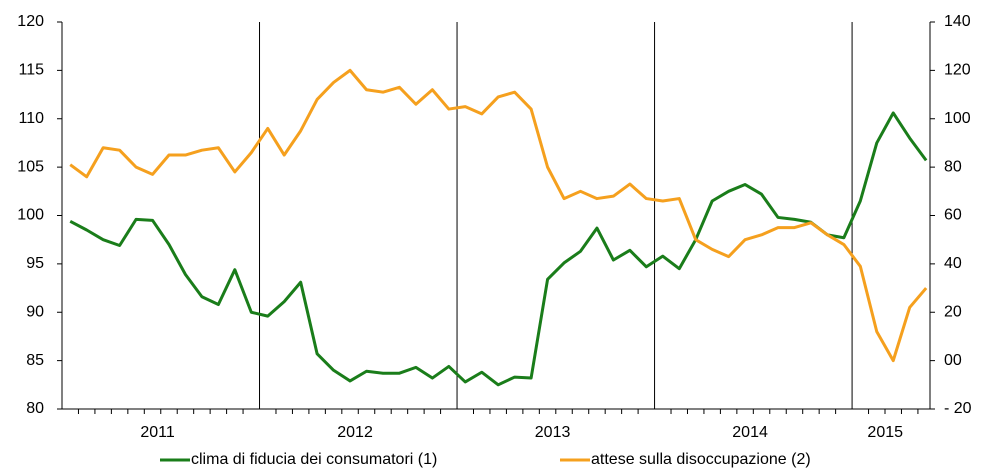 The width and height of the screenshot is (987, 475). What do you see at coordinates (885, 432) in the screenshot?
I see `x-tick-label: 2015` at bounding box center [885, 432].